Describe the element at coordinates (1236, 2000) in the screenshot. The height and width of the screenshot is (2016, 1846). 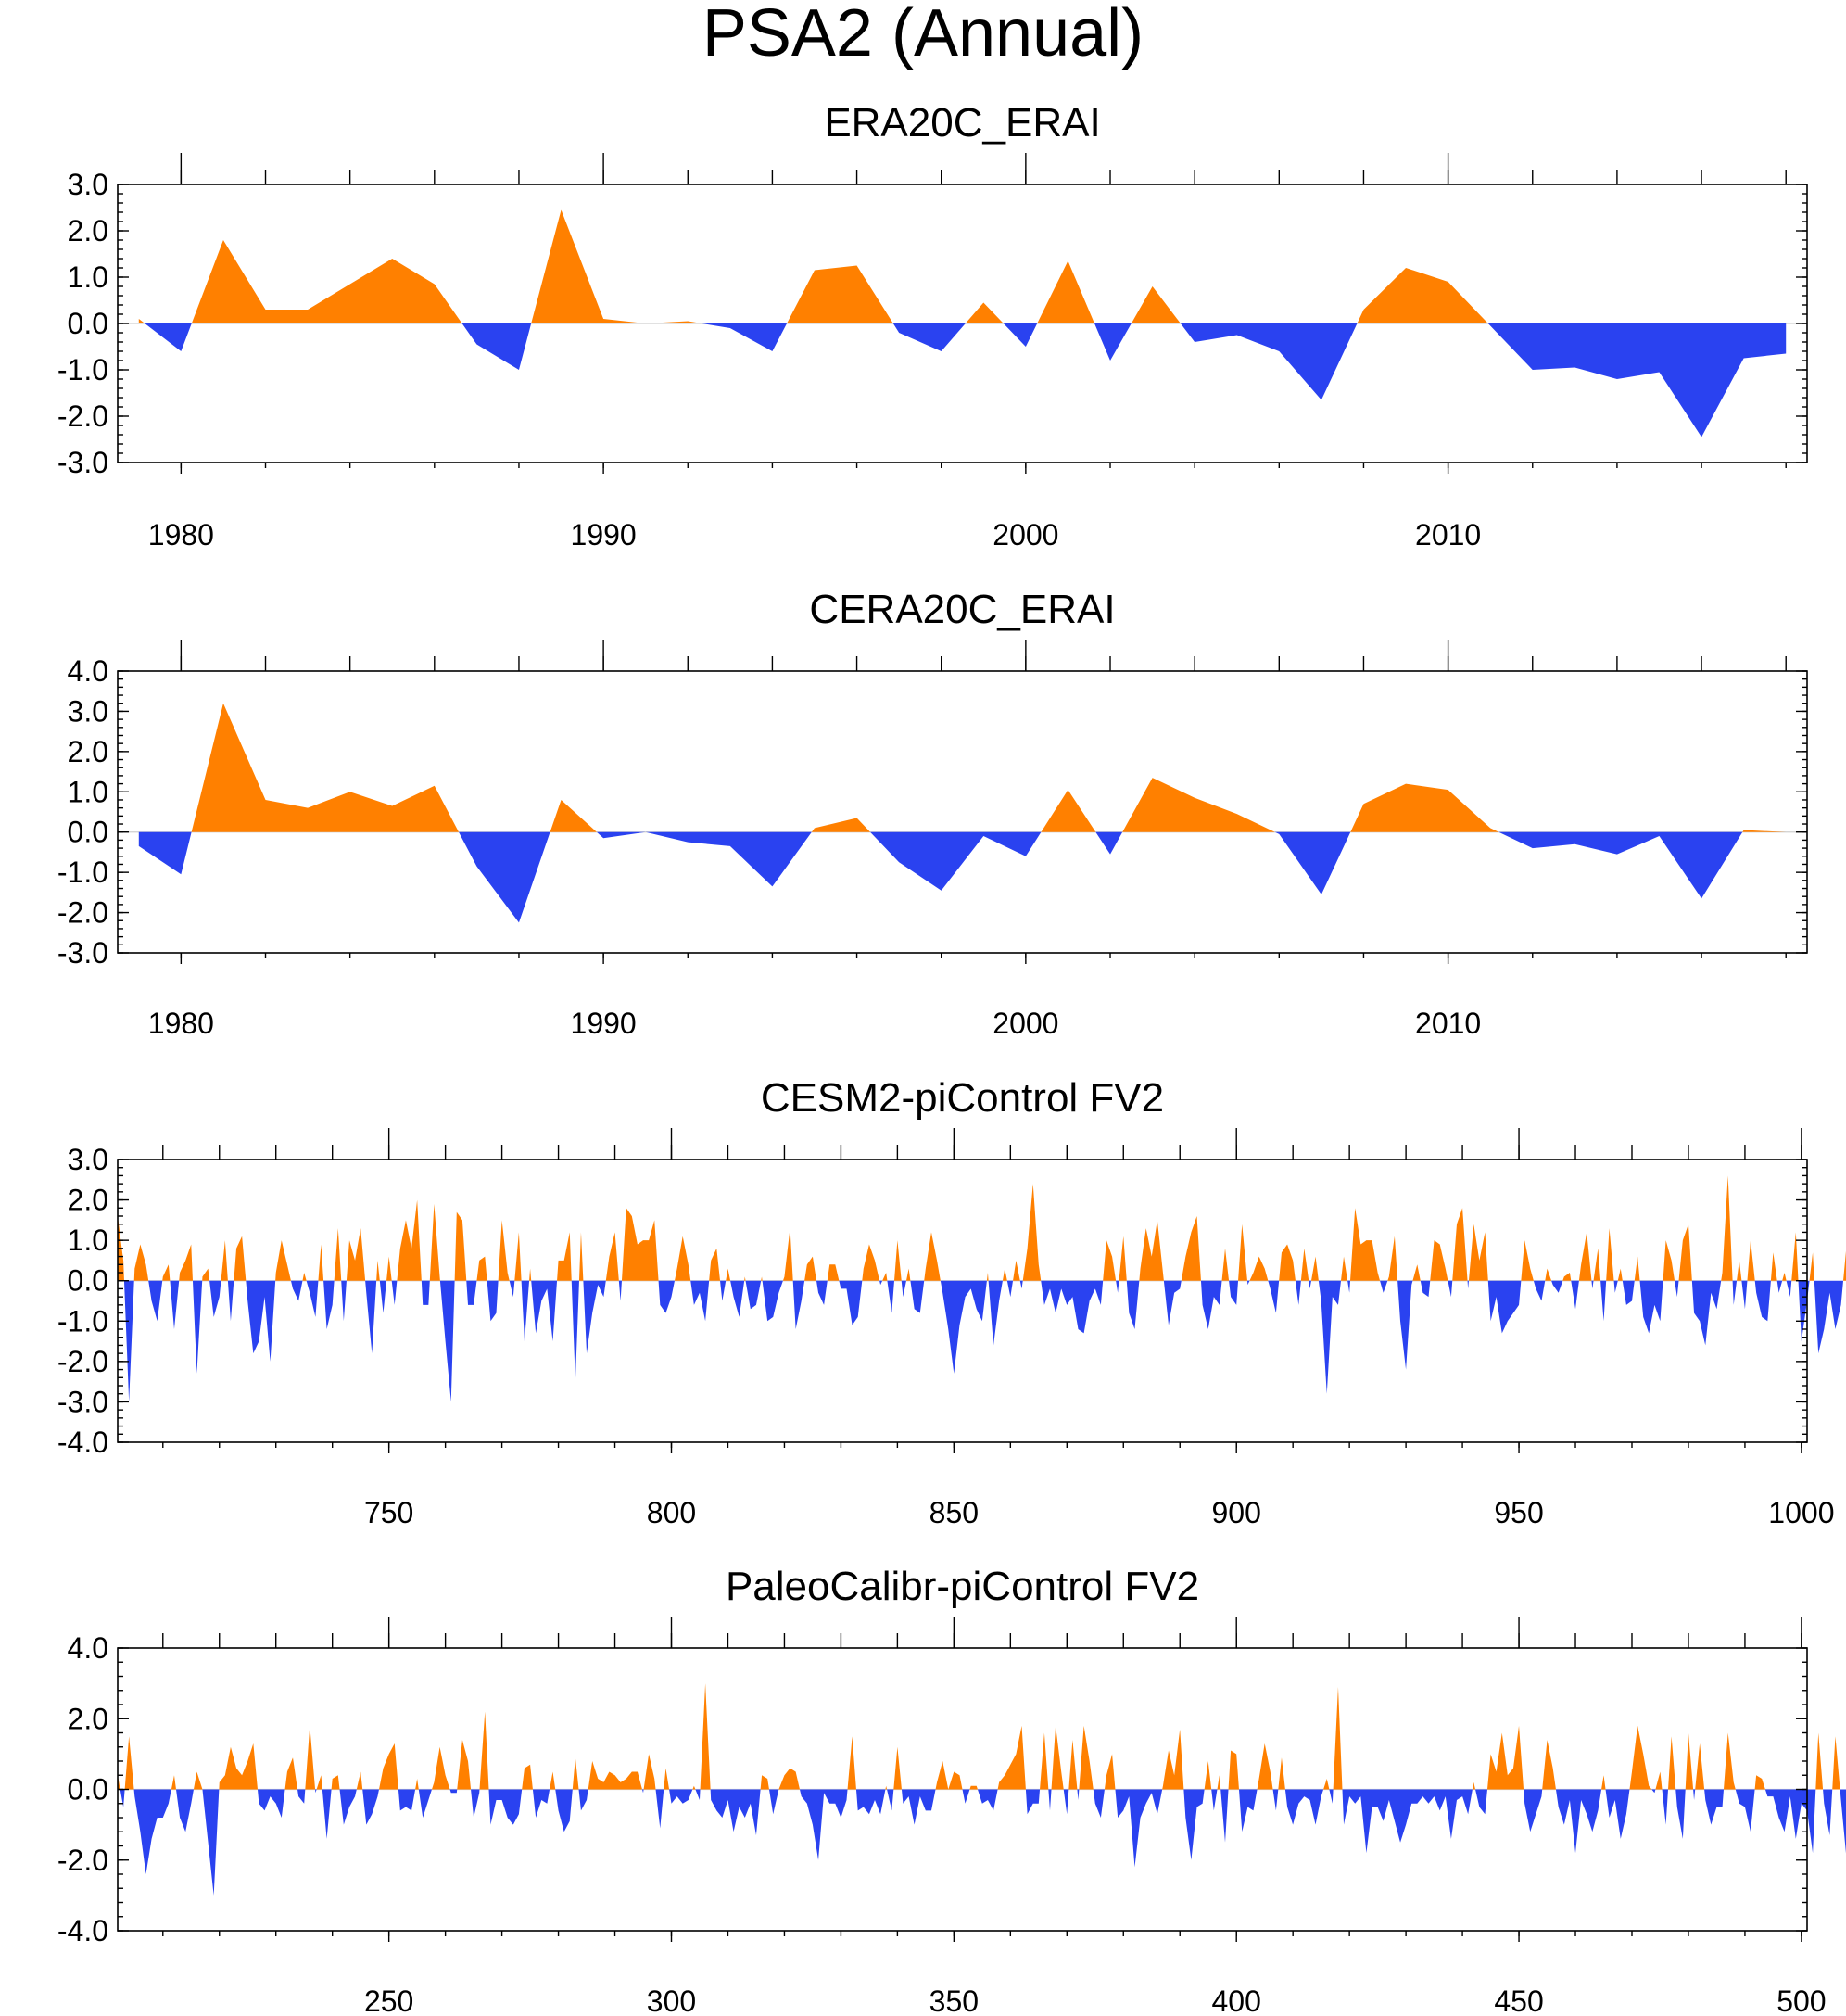
I see `x-tick-label: 400` at that location.